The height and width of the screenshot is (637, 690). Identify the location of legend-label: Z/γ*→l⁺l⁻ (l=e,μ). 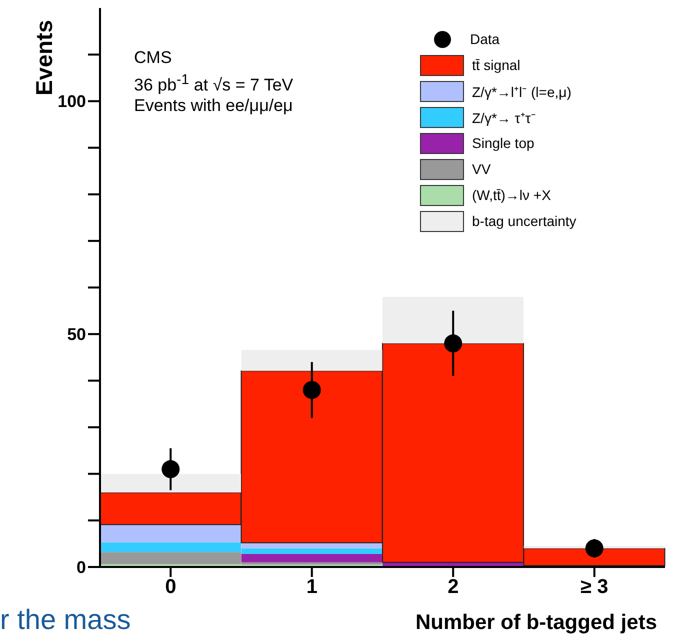
(522, 91).